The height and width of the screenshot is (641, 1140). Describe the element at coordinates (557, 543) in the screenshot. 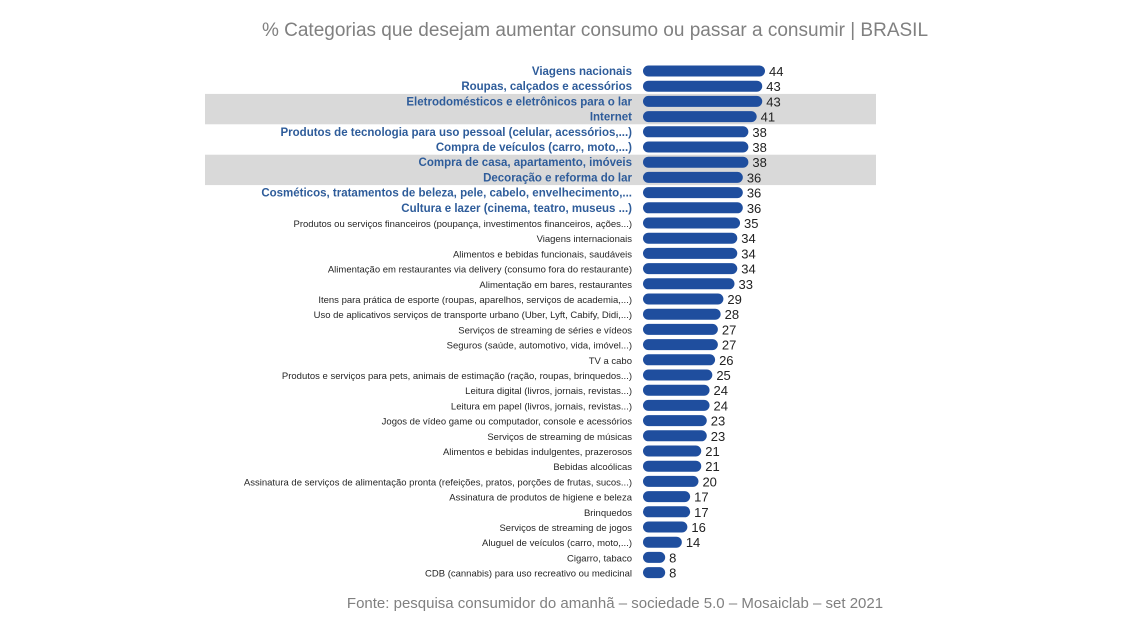

I see `category-label: Aluguel de veículos (carro, moto,...)` at that location.